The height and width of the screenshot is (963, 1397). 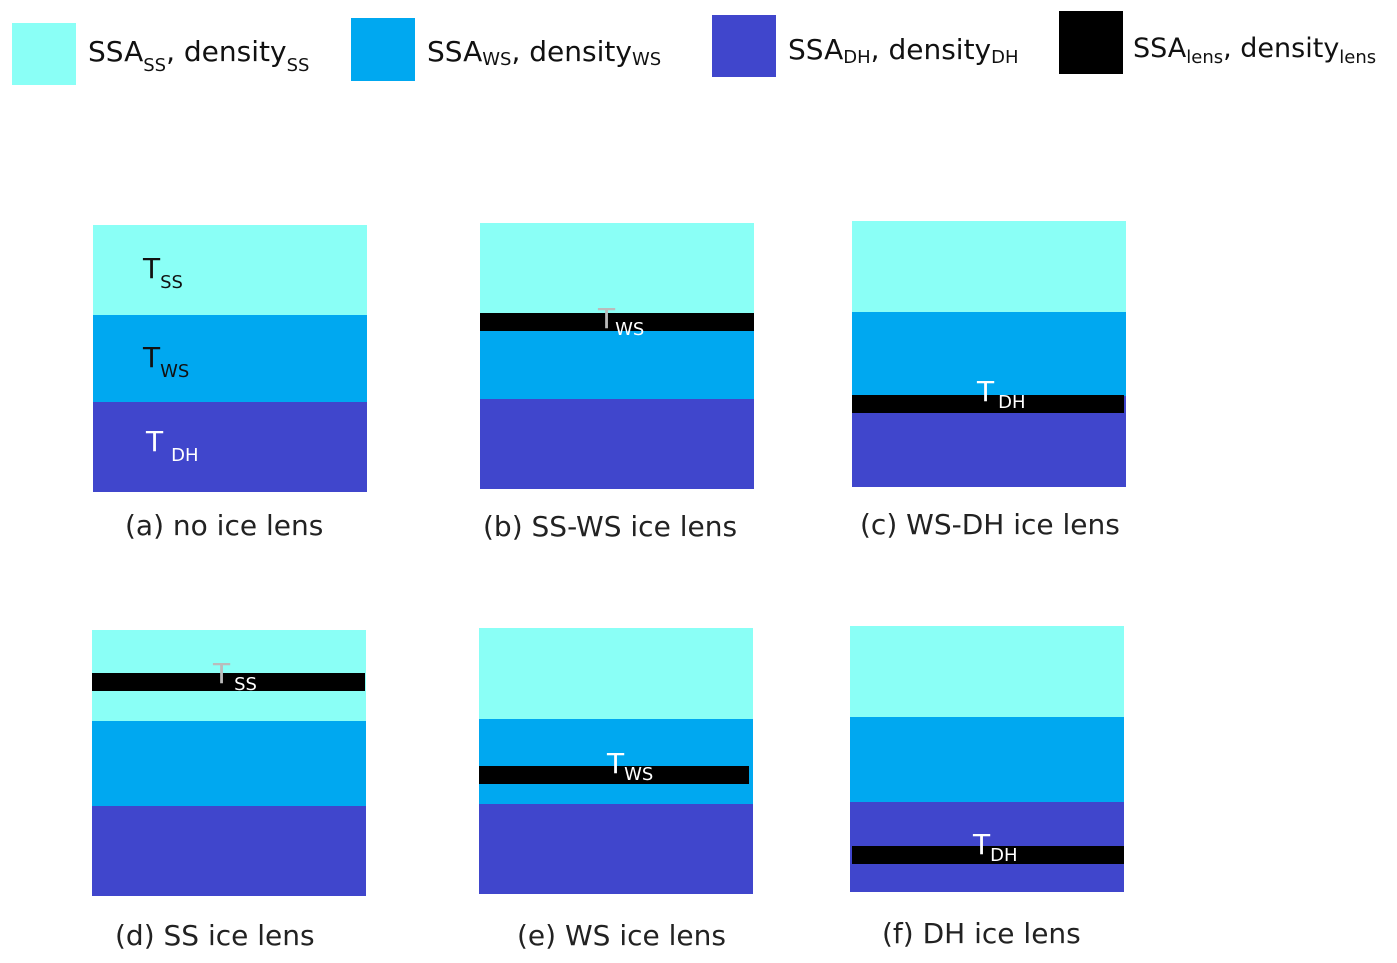 I want to click on legend-density-sub: lens, so click(x=1358, y=57).